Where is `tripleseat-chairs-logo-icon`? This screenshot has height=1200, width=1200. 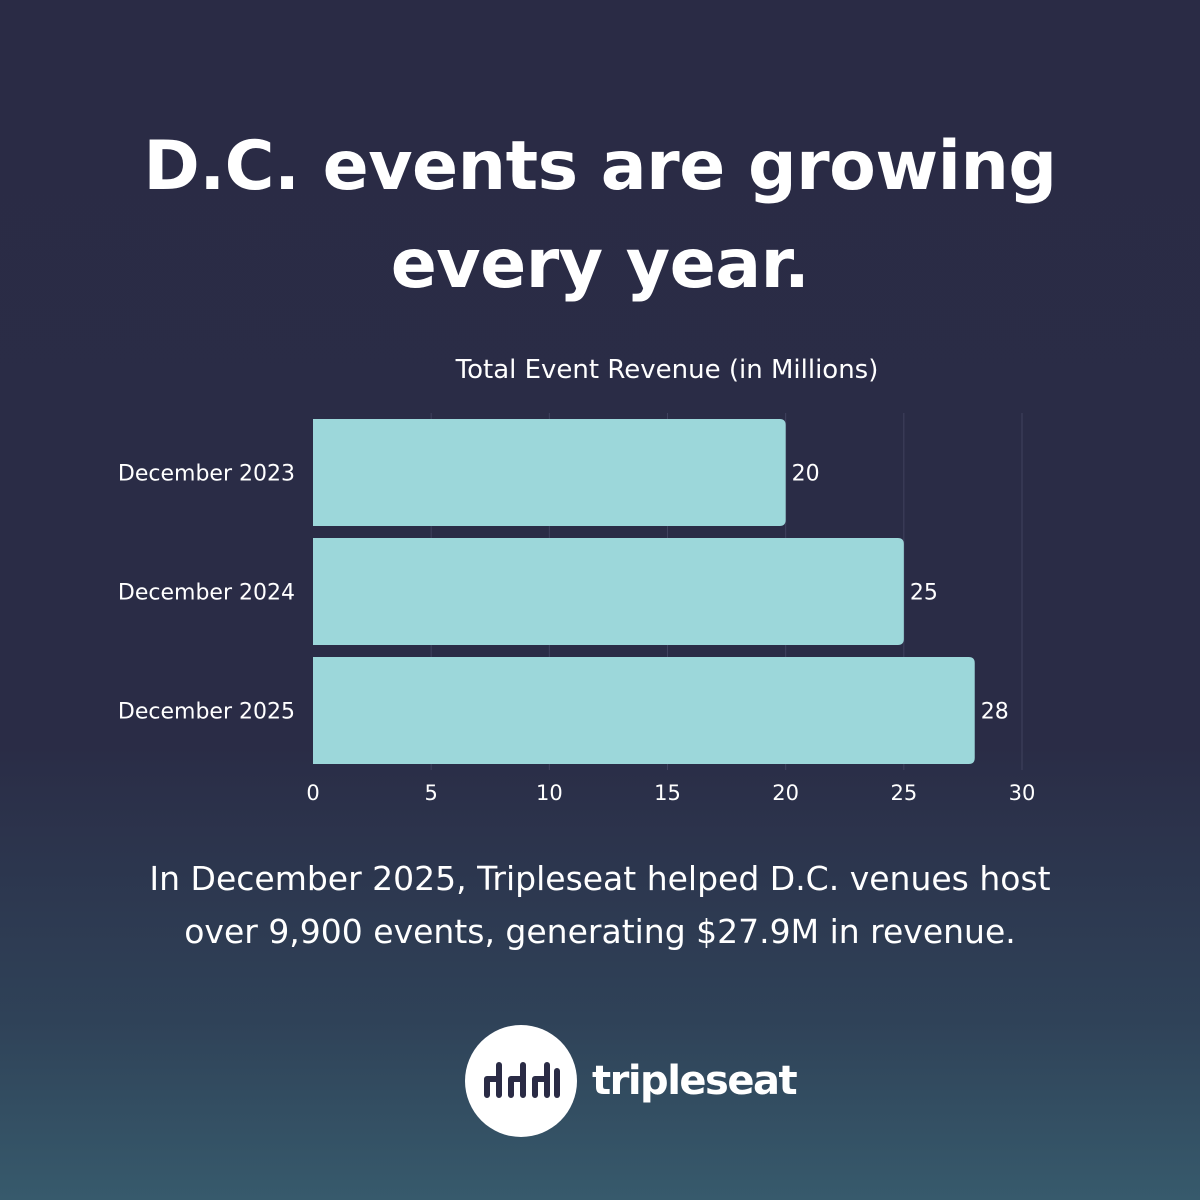
tripleseat-chairs-logo-icon is located at coordinates (522, 1080).